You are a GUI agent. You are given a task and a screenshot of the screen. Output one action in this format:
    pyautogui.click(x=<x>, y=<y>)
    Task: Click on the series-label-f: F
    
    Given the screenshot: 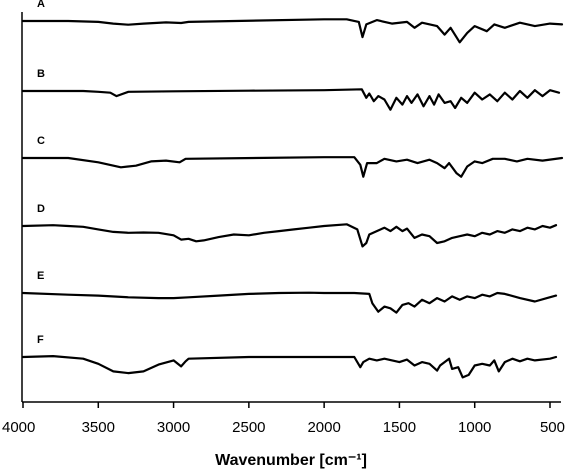 What is the action you would take?
    pyautogui.click(x=40, y=340)
    